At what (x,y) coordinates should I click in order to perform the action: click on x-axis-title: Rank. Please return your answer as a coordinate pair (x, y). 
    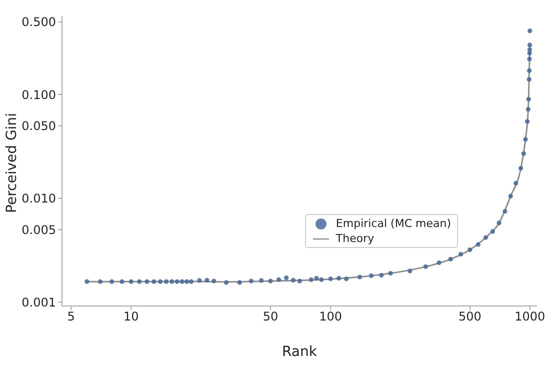
    Looking at the image, I should click on (300, 352).